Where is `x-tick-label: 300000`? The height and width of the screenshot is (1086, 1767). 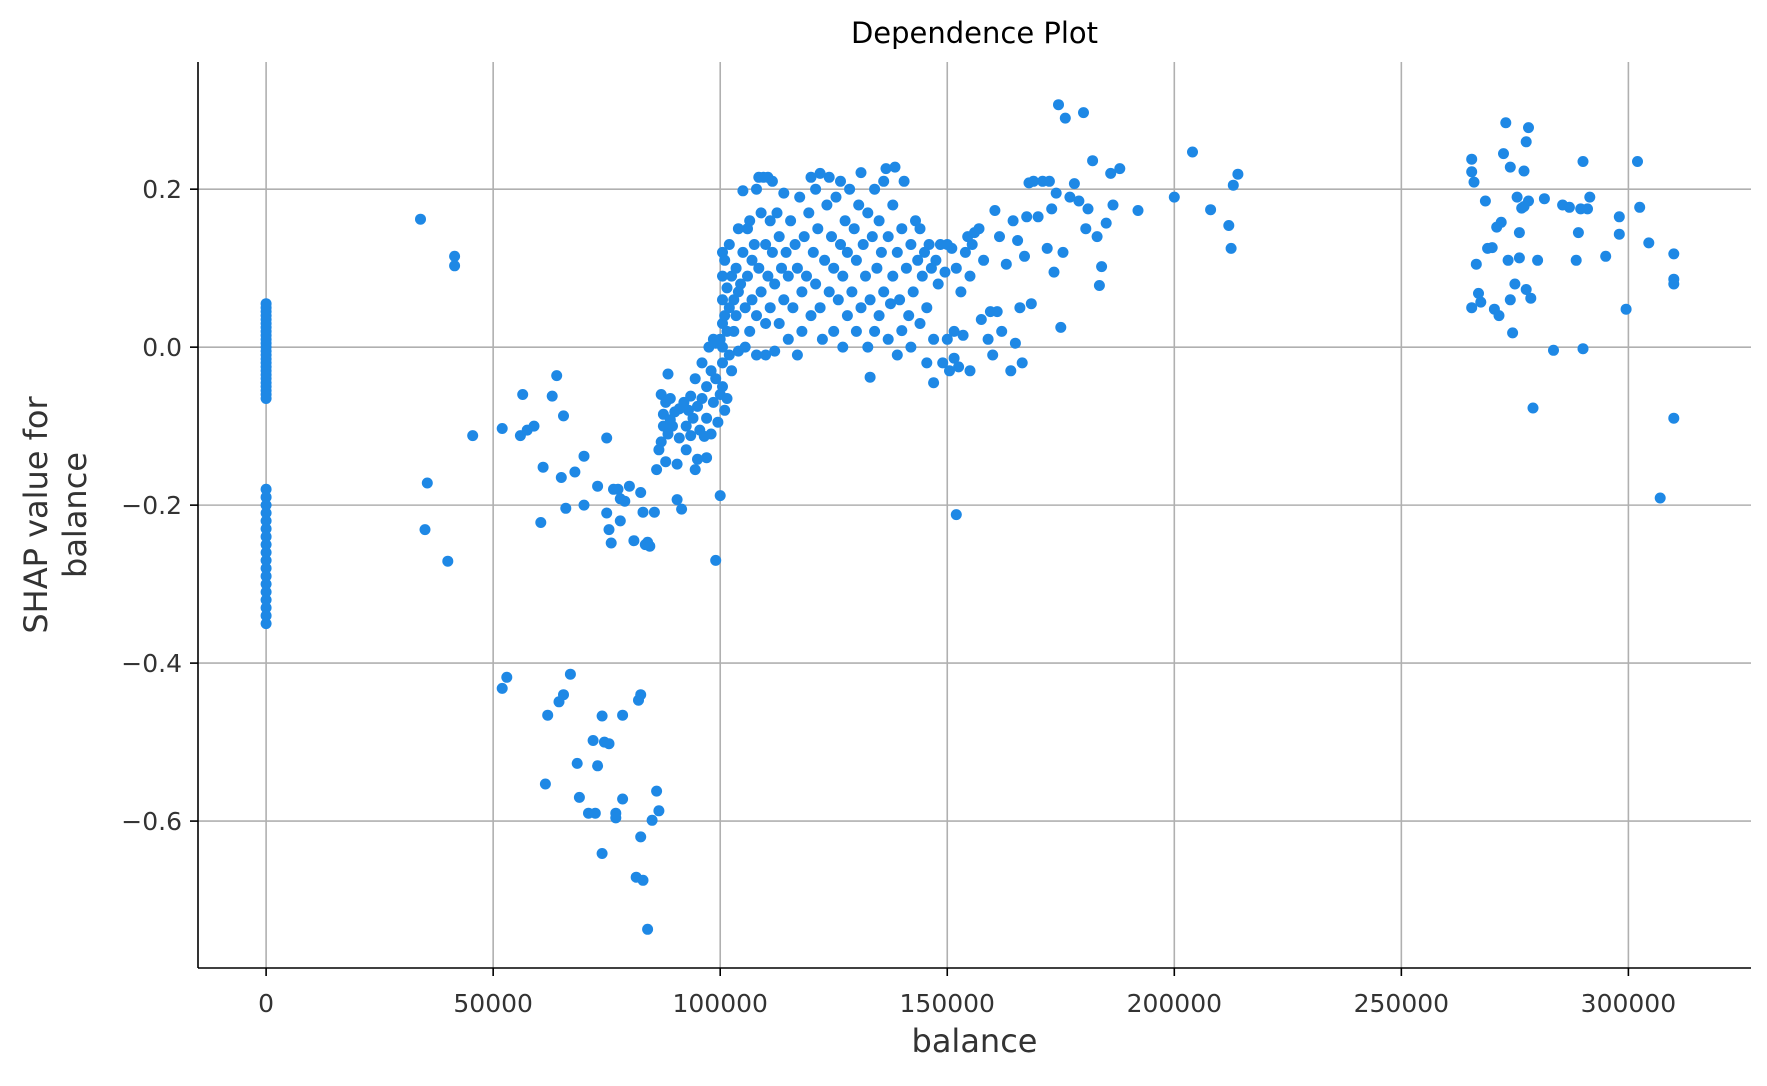
x-tick-label: 300000 is located at coordinates (1628, 1003).